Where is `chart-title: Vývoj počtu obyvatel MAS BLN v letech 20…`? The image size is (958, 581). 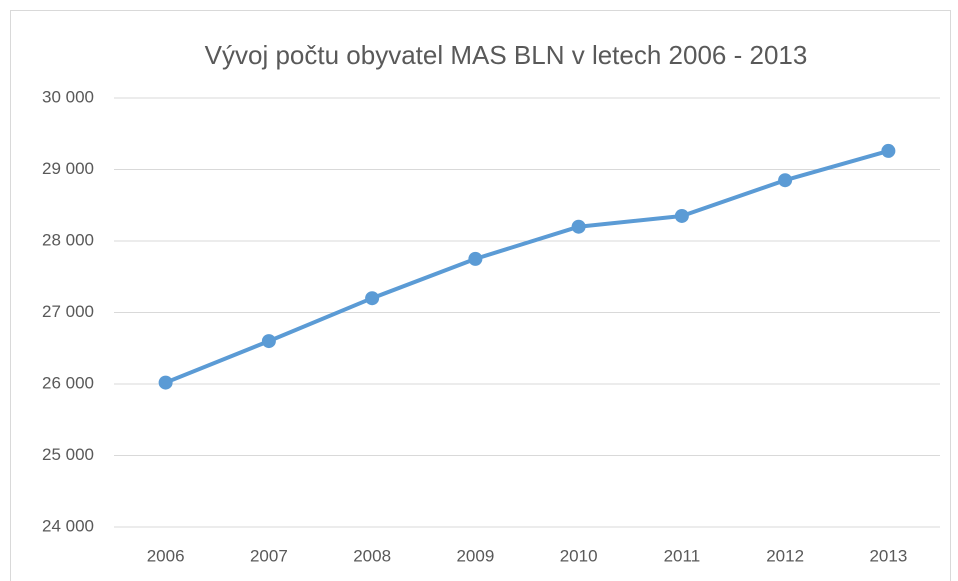 chart-title: Vývoj počtu obyvatel MAS BLN v letech 20… is located at coordinates (506, 55).